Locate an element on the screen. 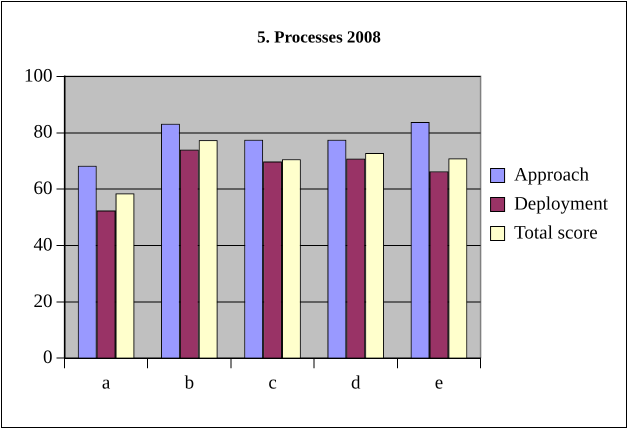  legend-label: Approach is located at coordinates (552, 175).